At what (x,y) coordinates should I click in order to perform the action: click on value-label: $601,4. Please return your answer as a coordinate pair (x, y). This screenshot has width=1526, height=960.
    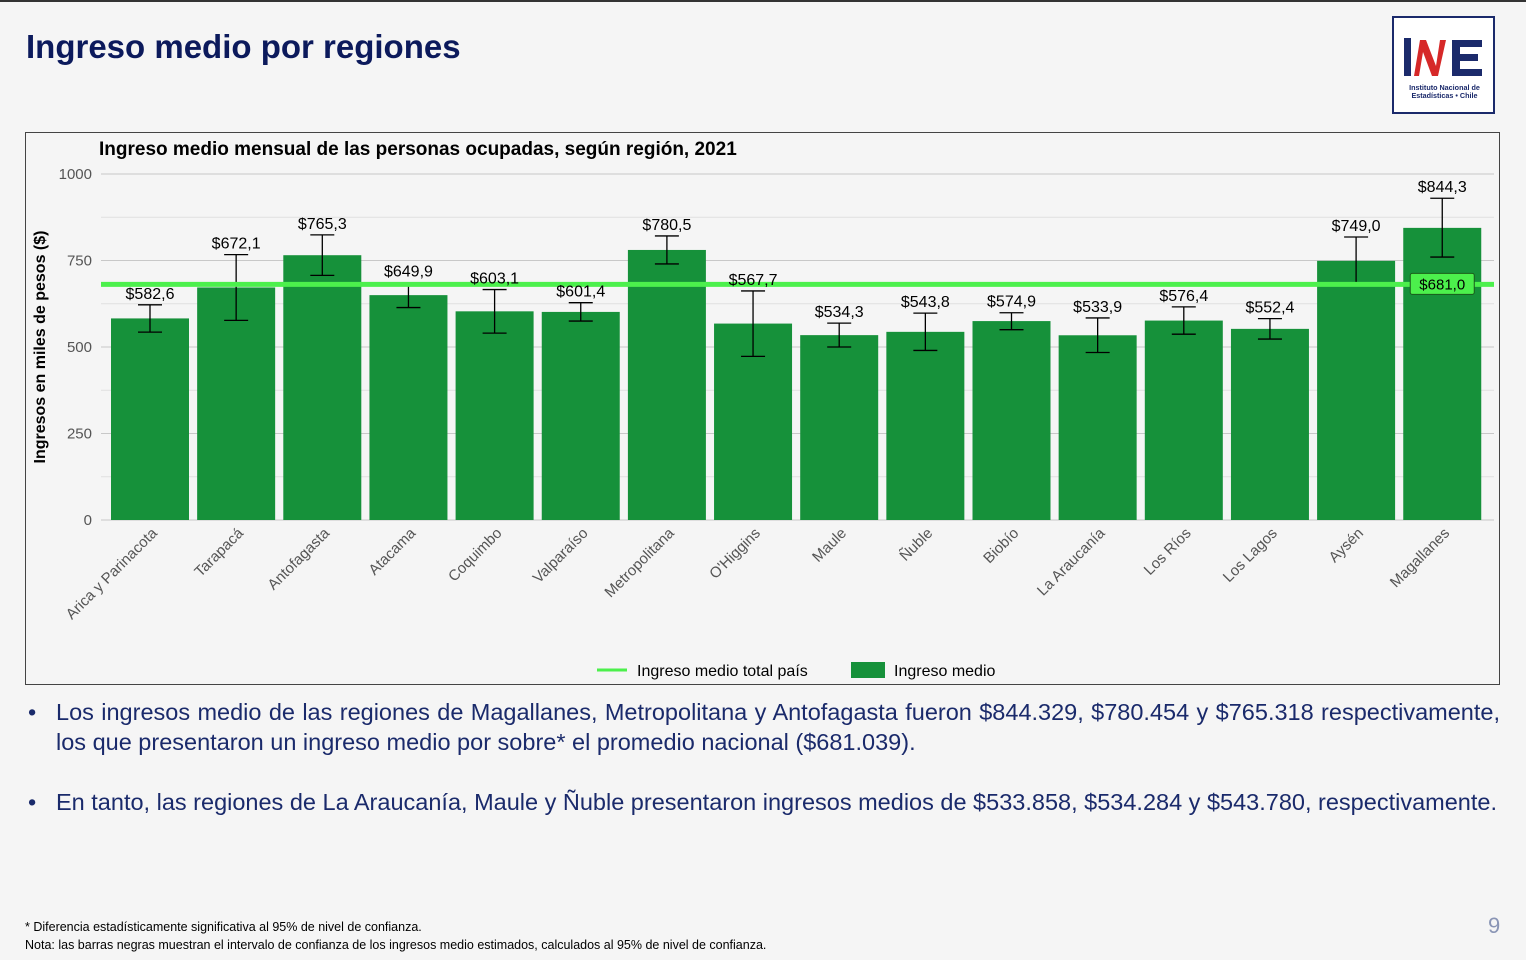
    Looking at the image, I should click on (580, 292).